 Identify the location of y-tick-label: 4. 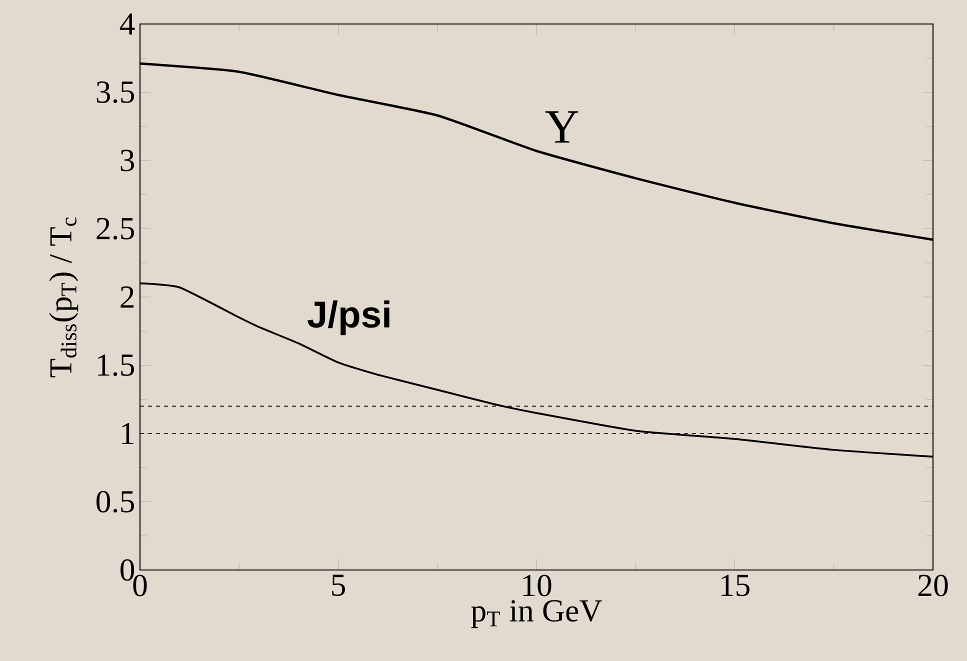
(127, 24).